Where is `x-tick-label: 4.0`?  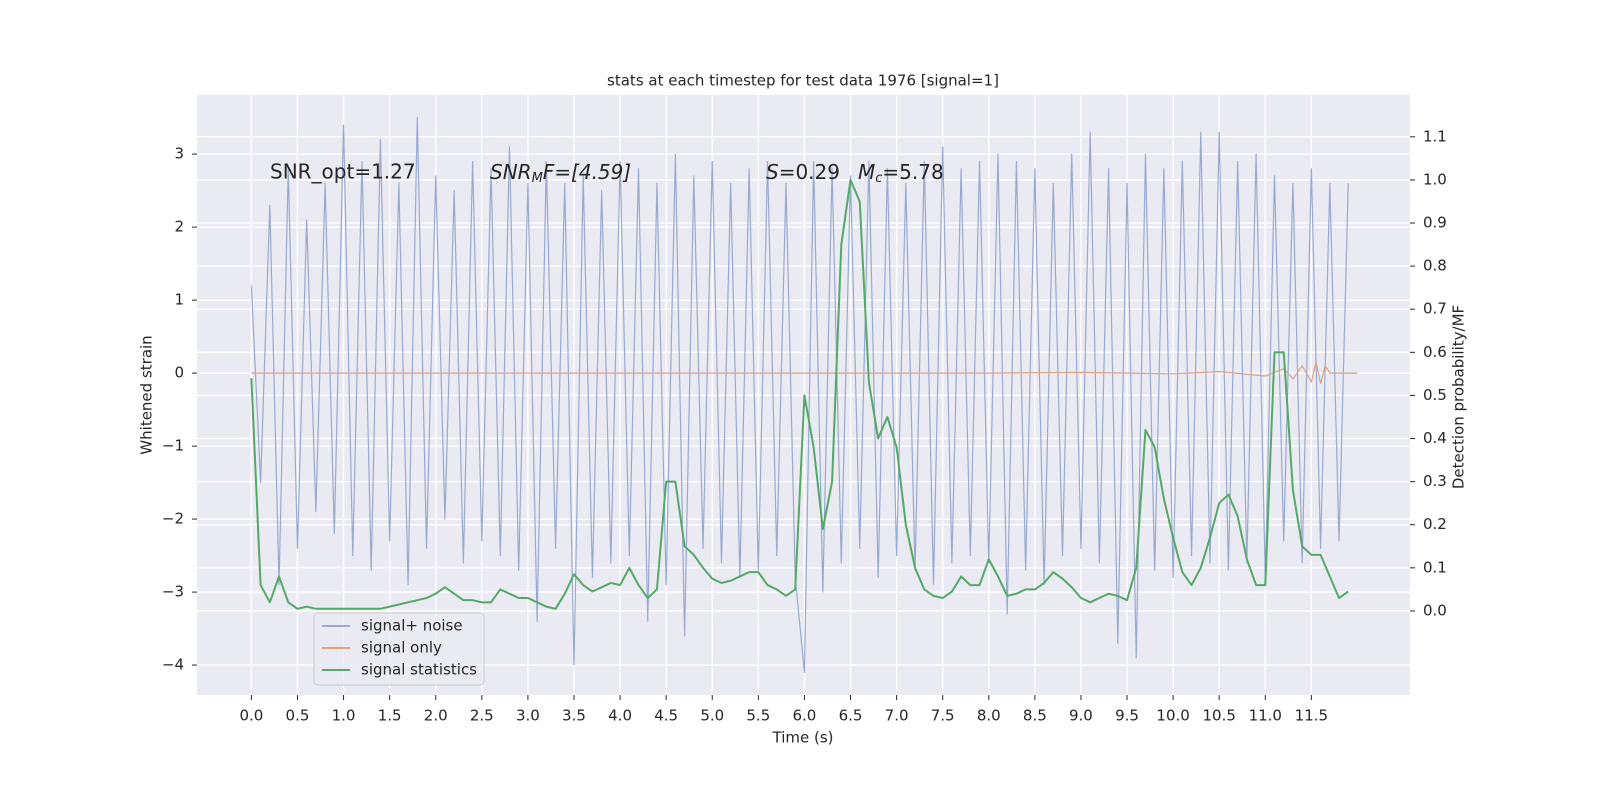
x-tick-label: 4.0 is located at coordinates (620, 716).